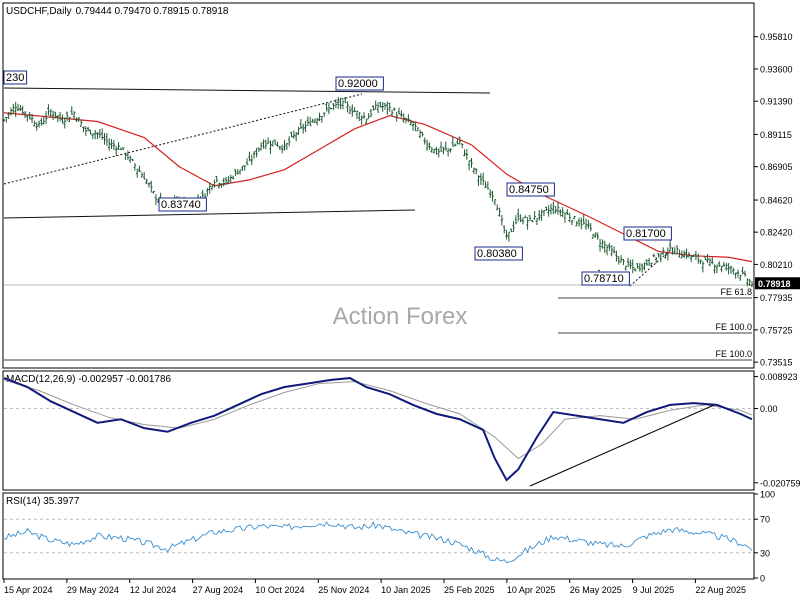  I want to click on rsi-axis: 100 70 30 0, so click(764, 537).